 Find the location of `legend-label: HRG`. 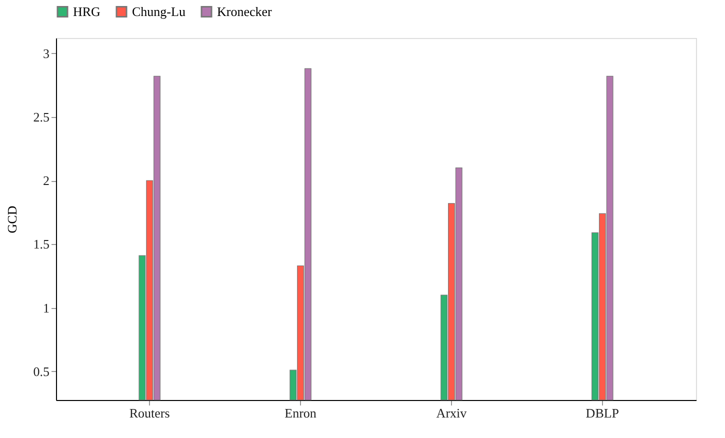

legend-label: HRG is located at coordinates (86, 11).